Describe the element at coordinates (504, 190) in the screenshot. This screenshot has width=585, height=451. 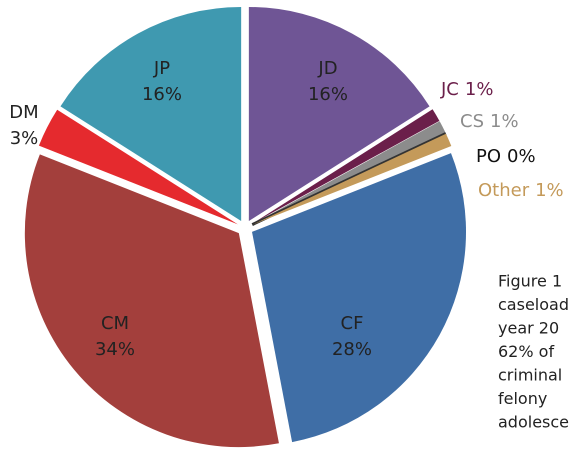
I see `slice-name: Other` at that location.